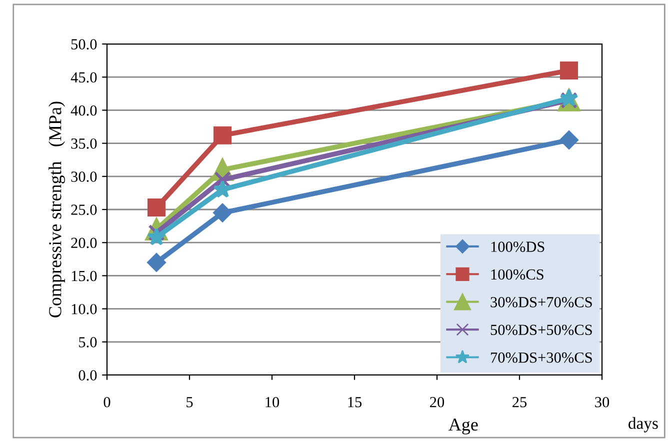 This screenshot has height=442, width=668. Describe the element at coordinates (517, 274) in the screenshot. I see `legend-label: 100%CS` at that location.